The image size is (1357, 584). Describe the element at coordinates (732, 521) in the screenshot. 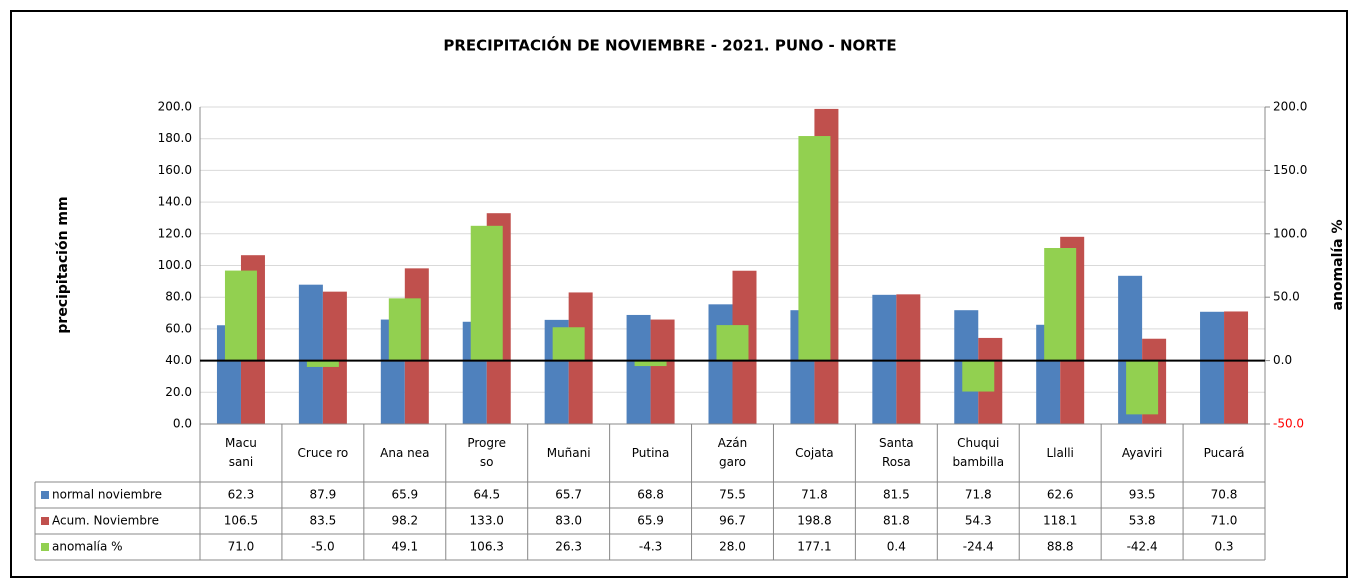

I see `table-value: 96.7` at that location.